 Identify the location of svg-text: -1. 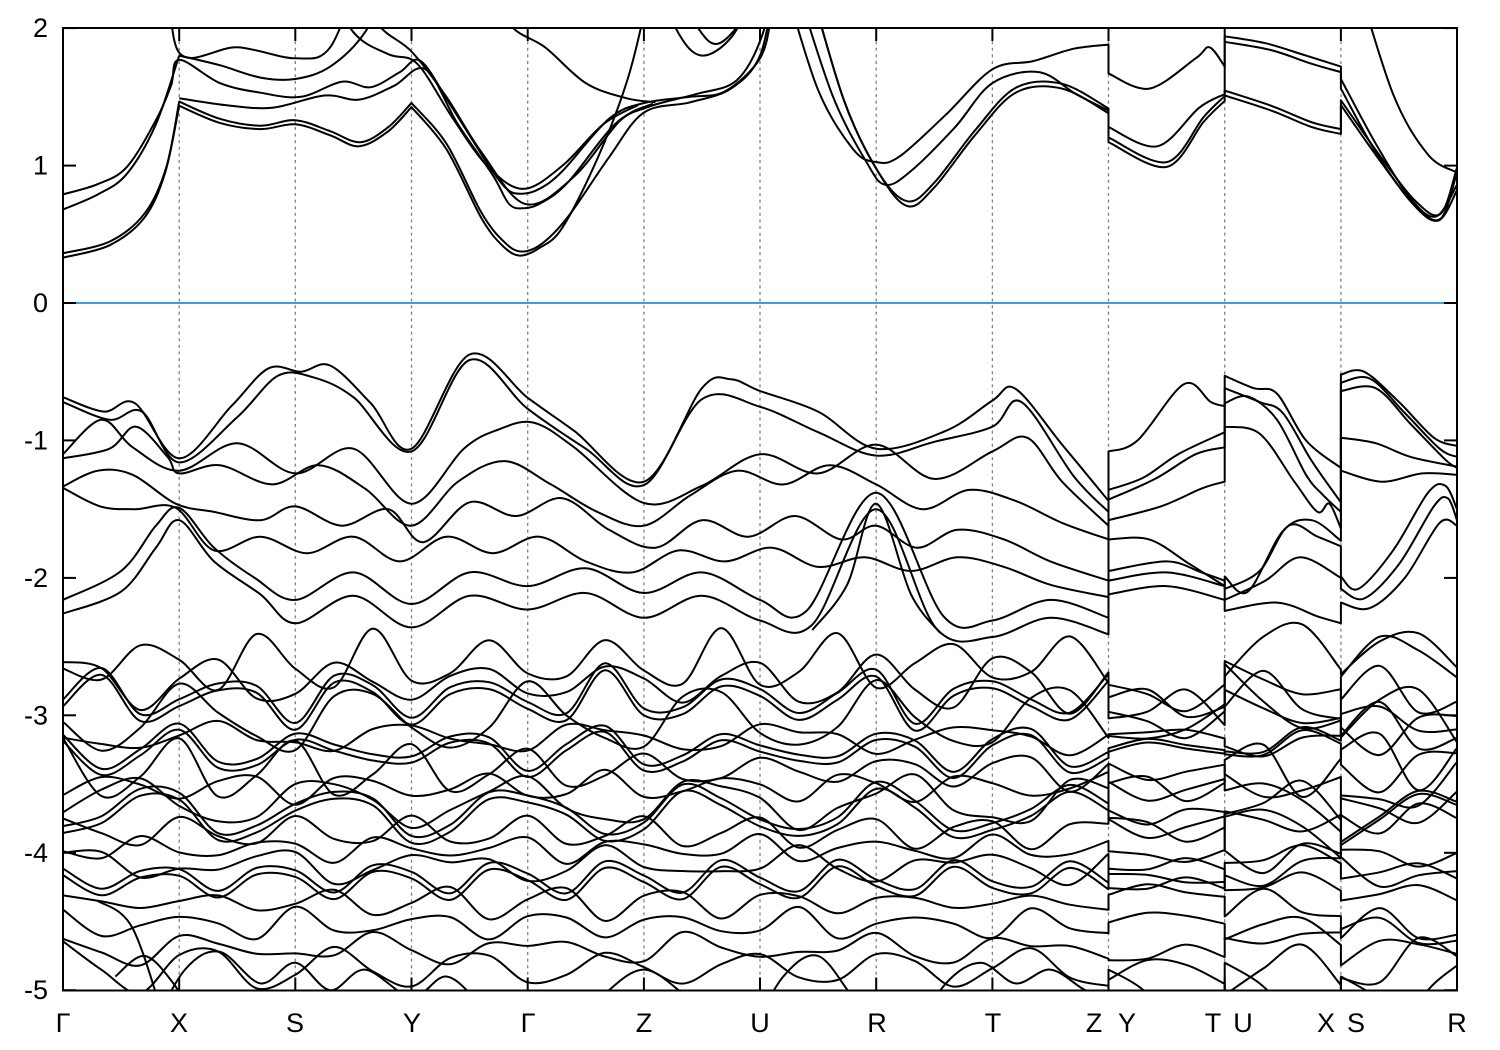
(36, 440).